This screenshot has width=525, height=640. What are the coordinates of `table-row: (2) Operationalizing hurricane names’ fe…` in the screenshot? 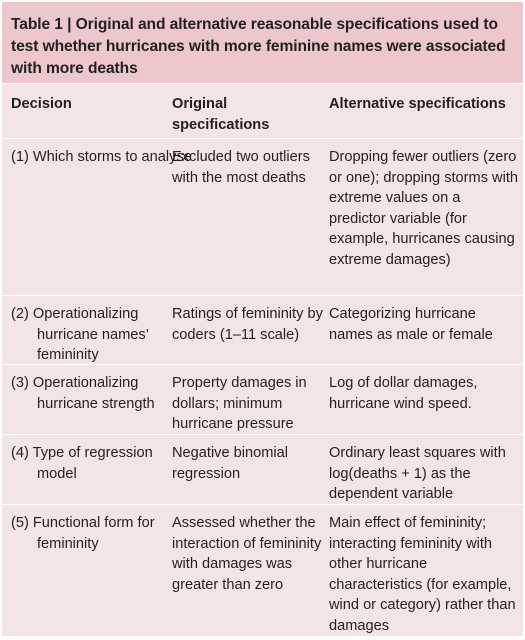 It's located at (262, 330).